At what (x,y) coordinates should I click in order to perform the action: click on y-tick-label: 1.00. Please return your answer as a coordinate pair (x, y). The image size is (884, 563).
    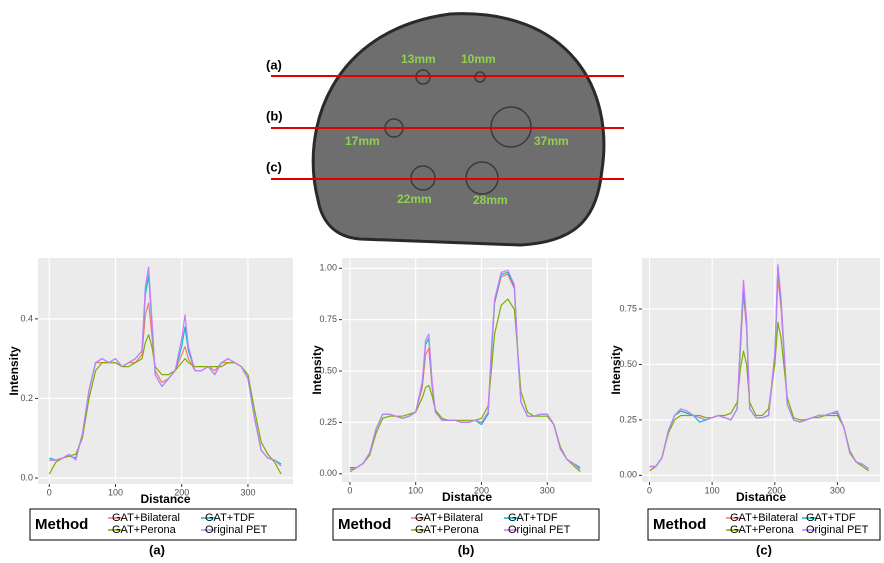
    Looking at the image, I should click on (328, 268).